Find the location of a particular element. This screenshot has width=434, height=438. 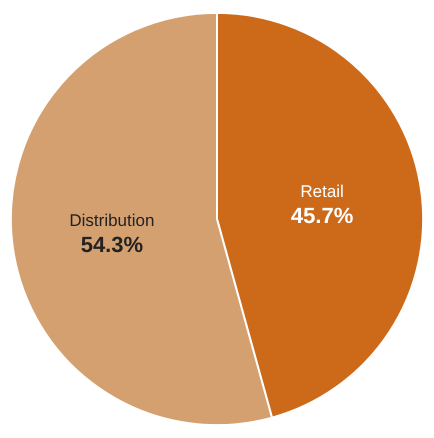

data-label: 54.3% is located at coordinates (112, 244).